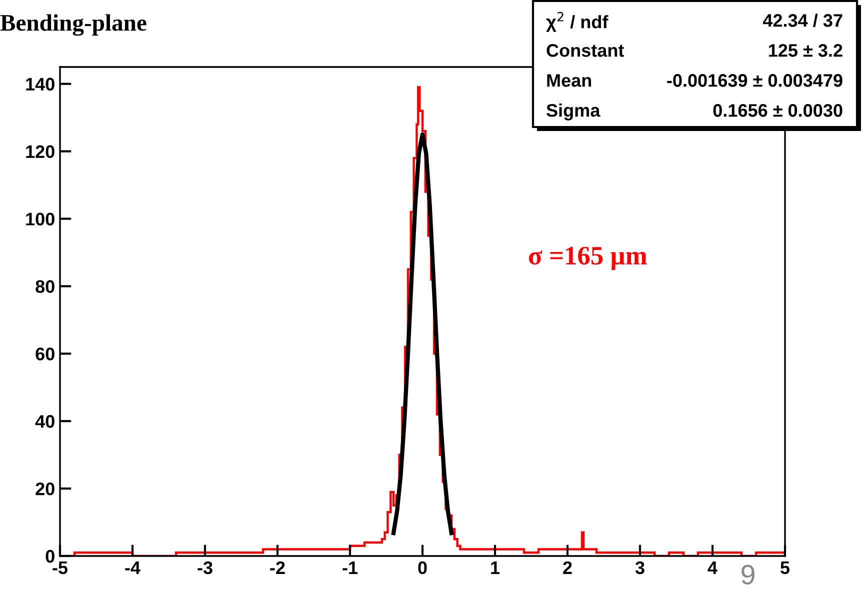  Describe the element at coordinates (40, 151) in the screenshot. I see `y-tick-label: 120` at that location.